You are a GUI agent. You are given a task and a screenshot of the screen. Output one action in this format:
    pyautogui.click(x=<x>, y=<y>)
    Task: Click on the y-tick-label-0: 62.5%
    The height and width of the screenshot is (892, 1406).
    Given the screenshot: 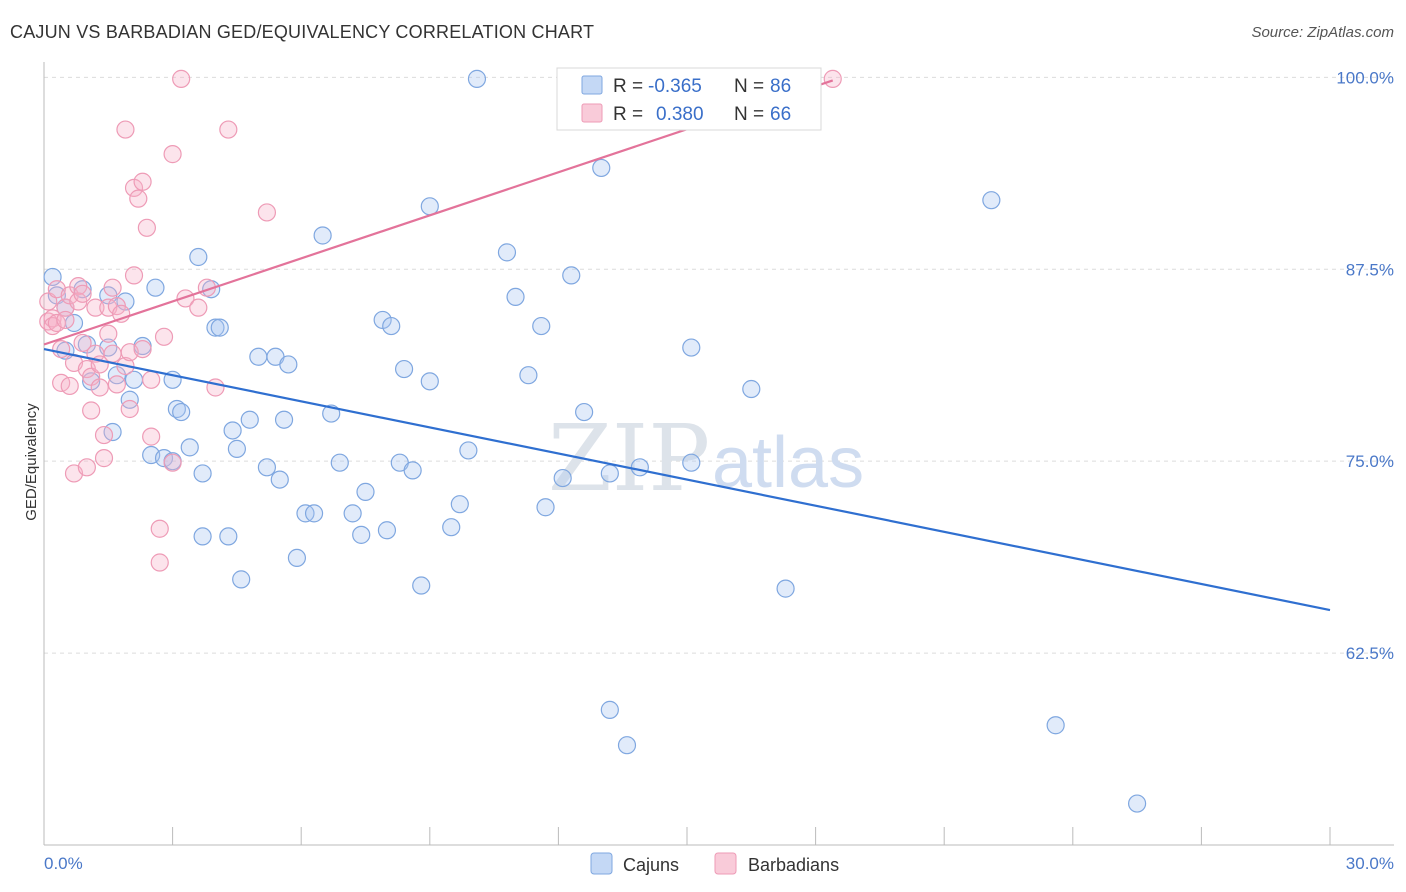 What is the action you would take?
    pyautogui.click(x=1370, y=653)
    